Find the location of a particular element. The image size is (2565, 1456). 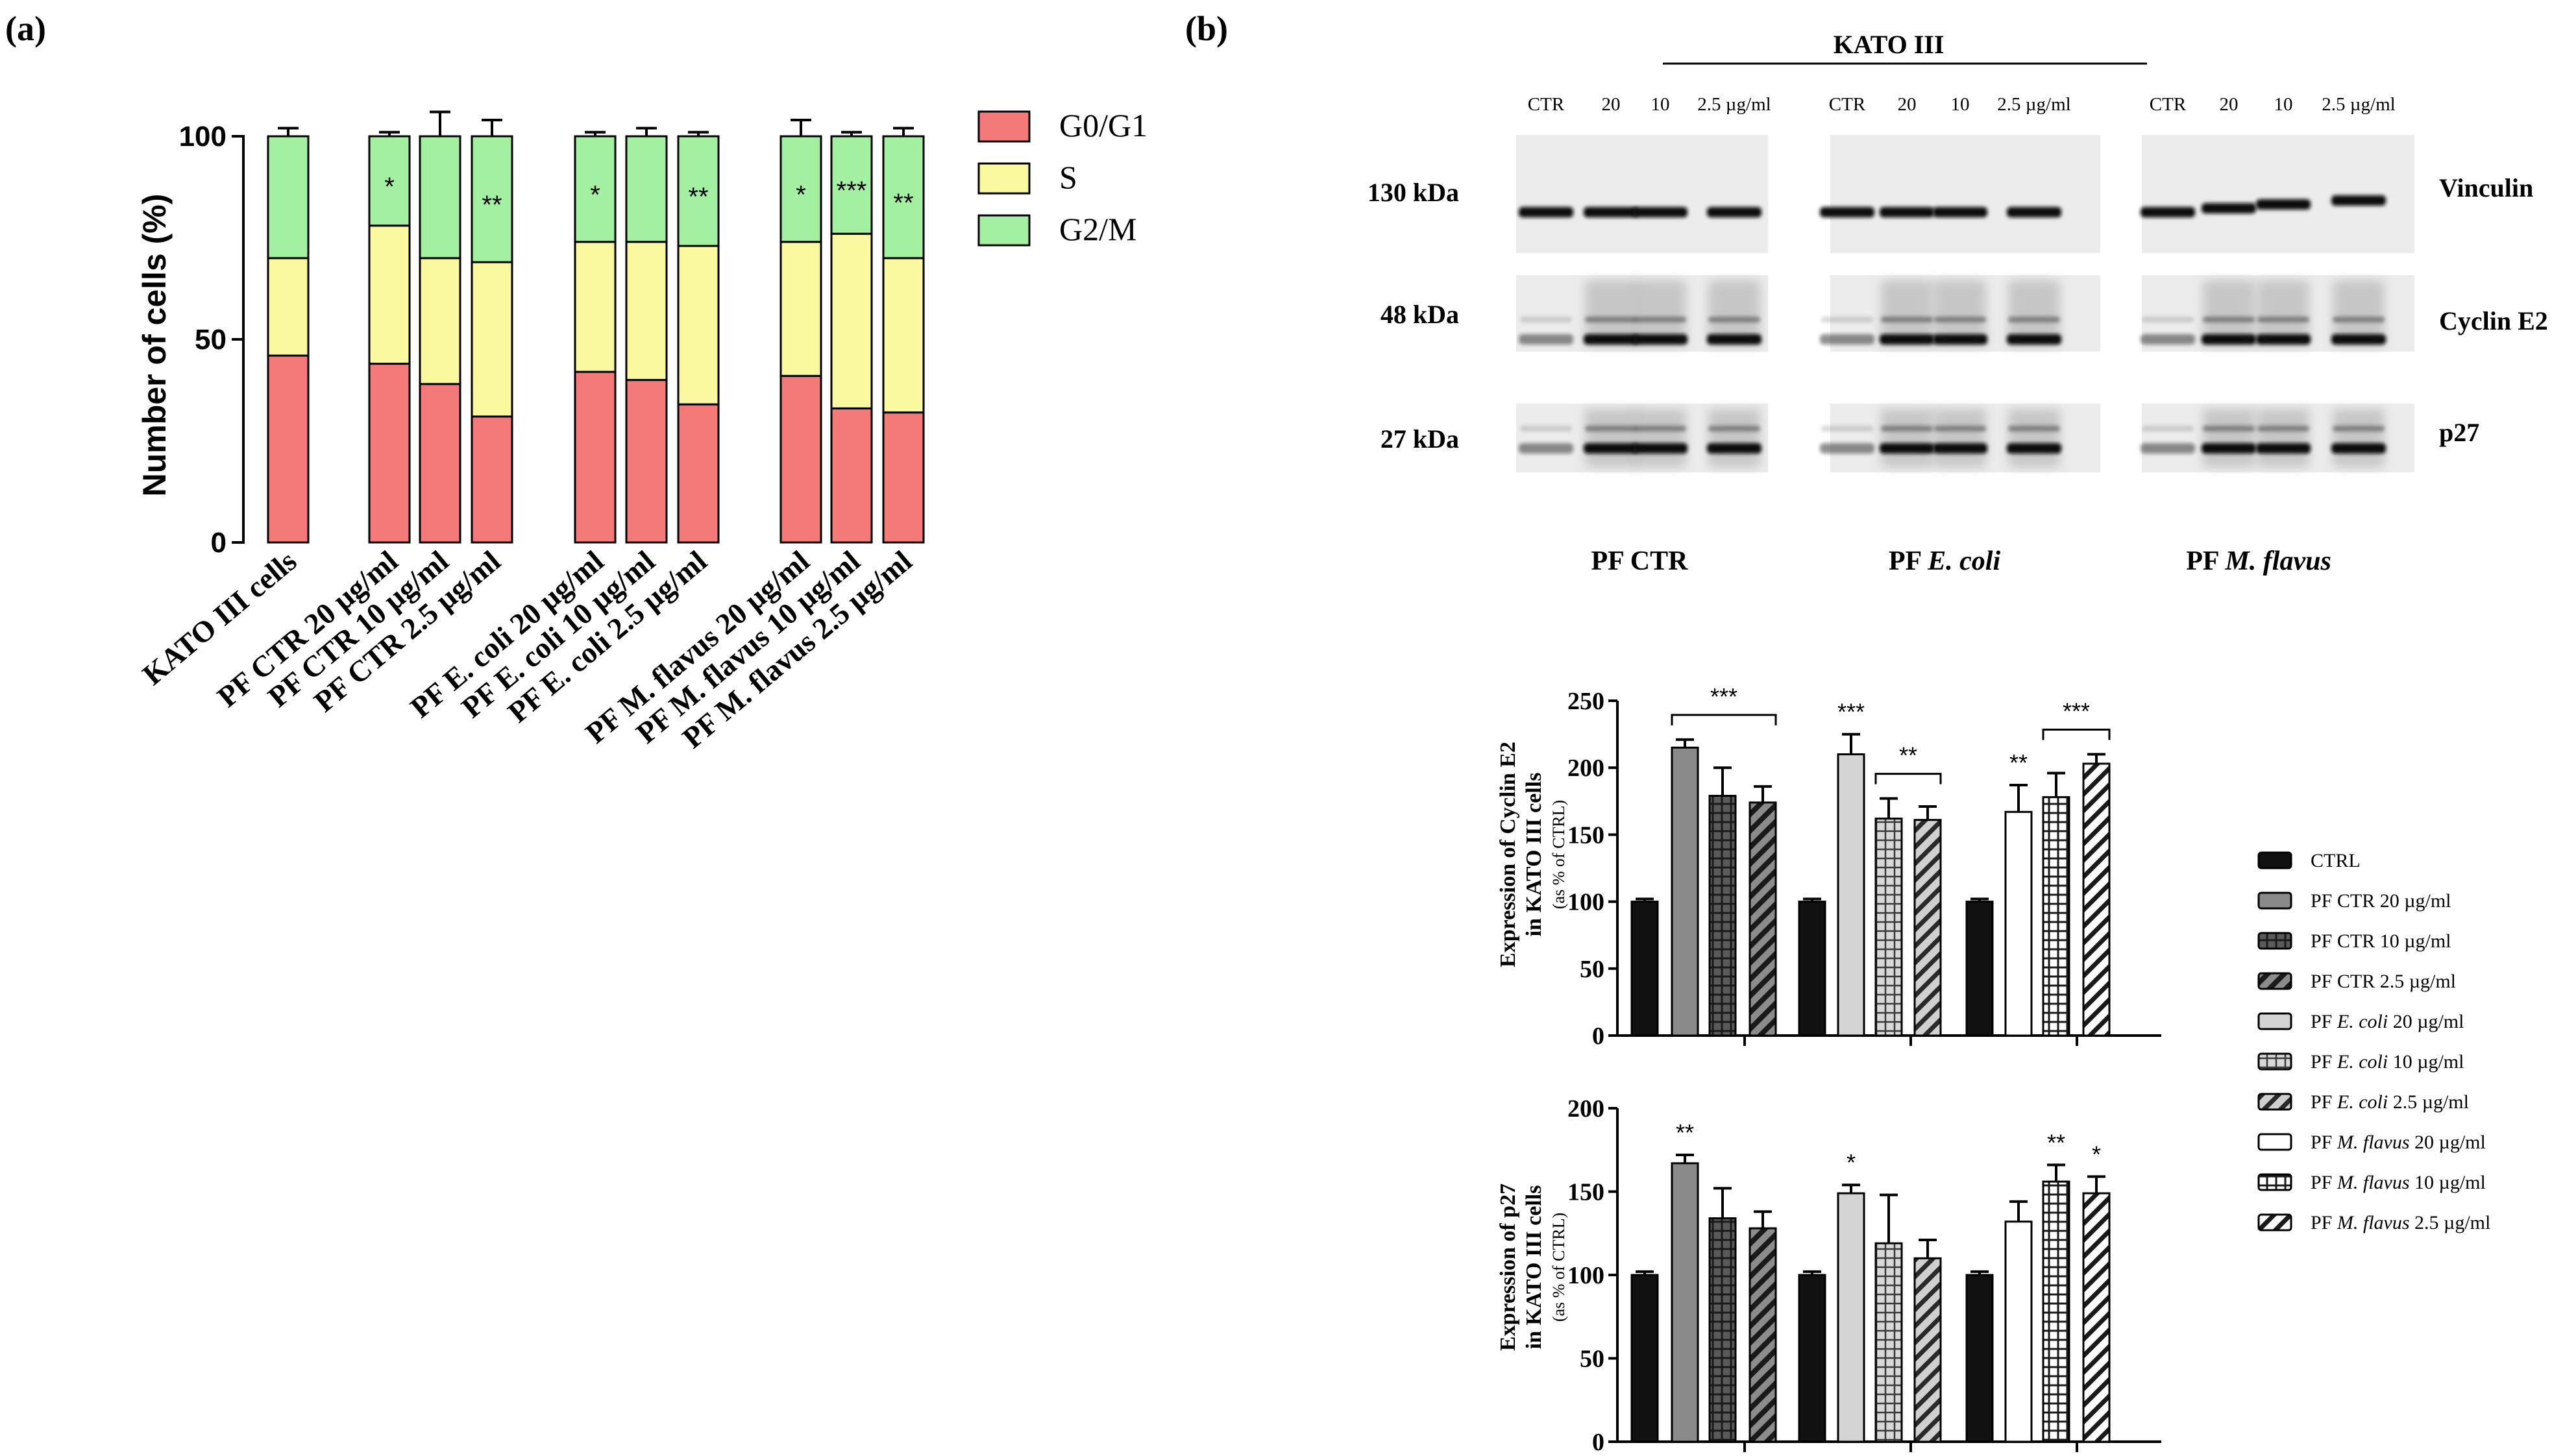

legend-b-label: CTRL is located at coordinates (2336, 860).